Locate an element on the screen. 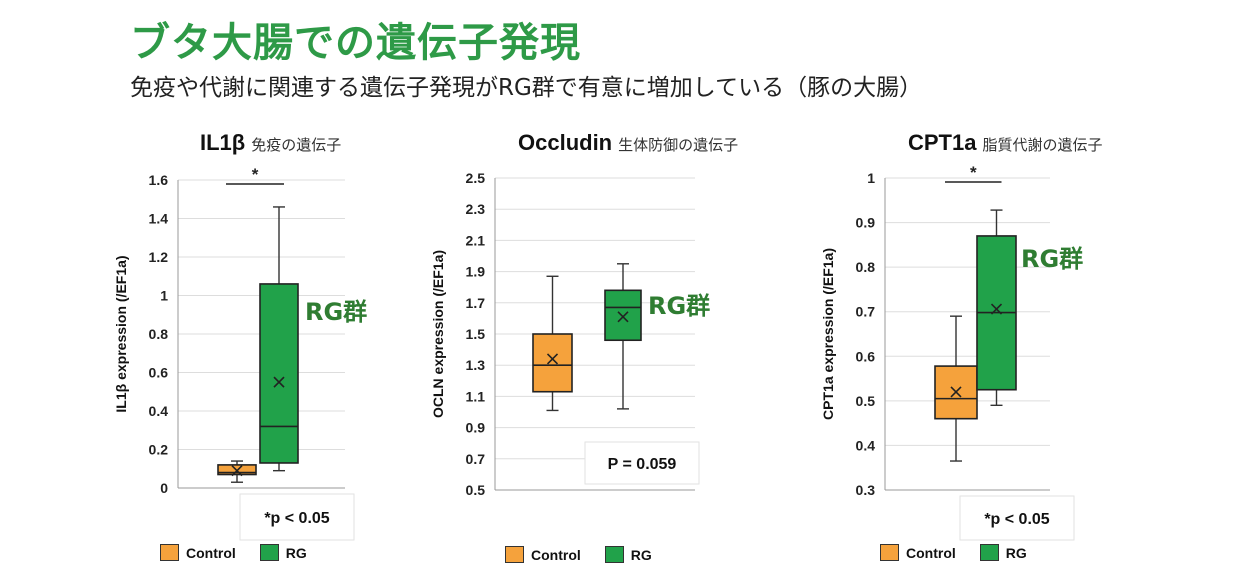 The width and height of the screenshot is (1240, 580). chart-subtitle: 生体防御の遺伝子 is located at coordinates (678, 145).